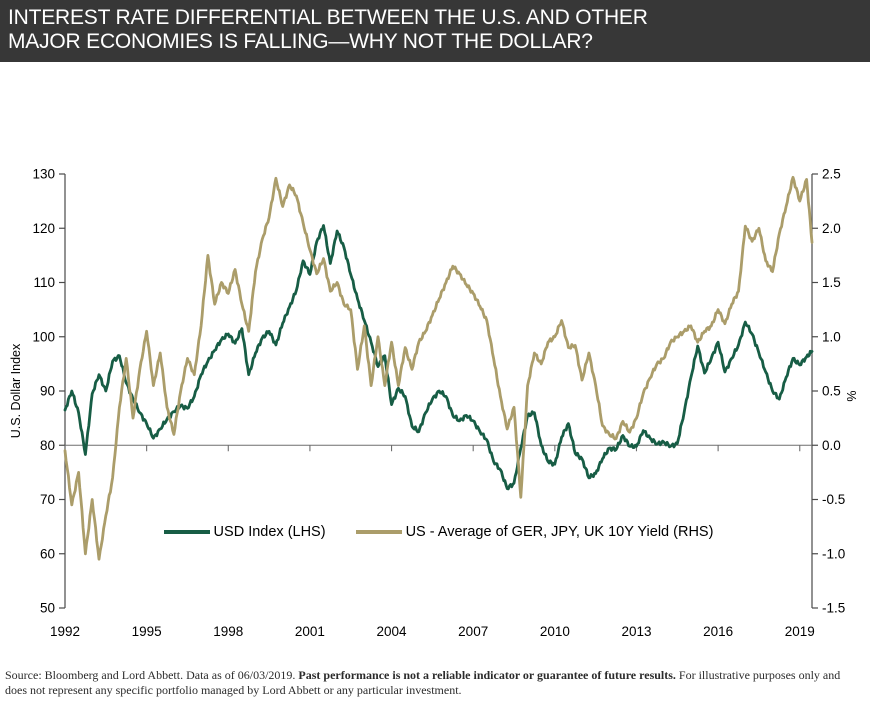  Describe the element at coordinates (831, 445) in the screenshot. I see `right-axis-tick-label: 0.0` at that location.